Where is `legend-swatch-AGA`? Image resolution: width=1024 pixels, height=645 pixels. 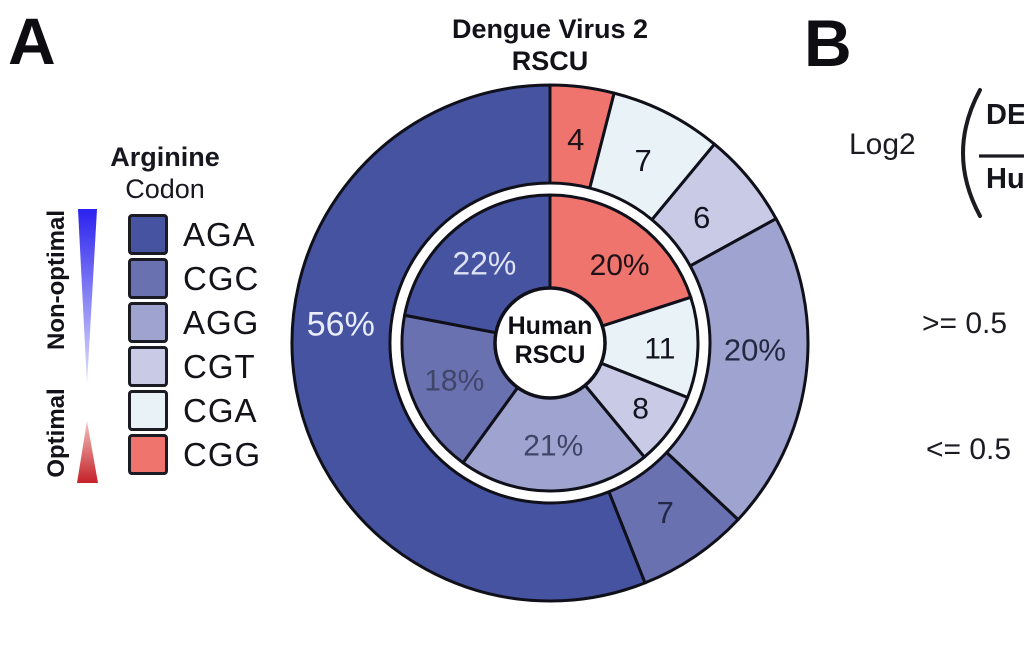
legend-swatch-AGA is located at coordinates (148, 234).